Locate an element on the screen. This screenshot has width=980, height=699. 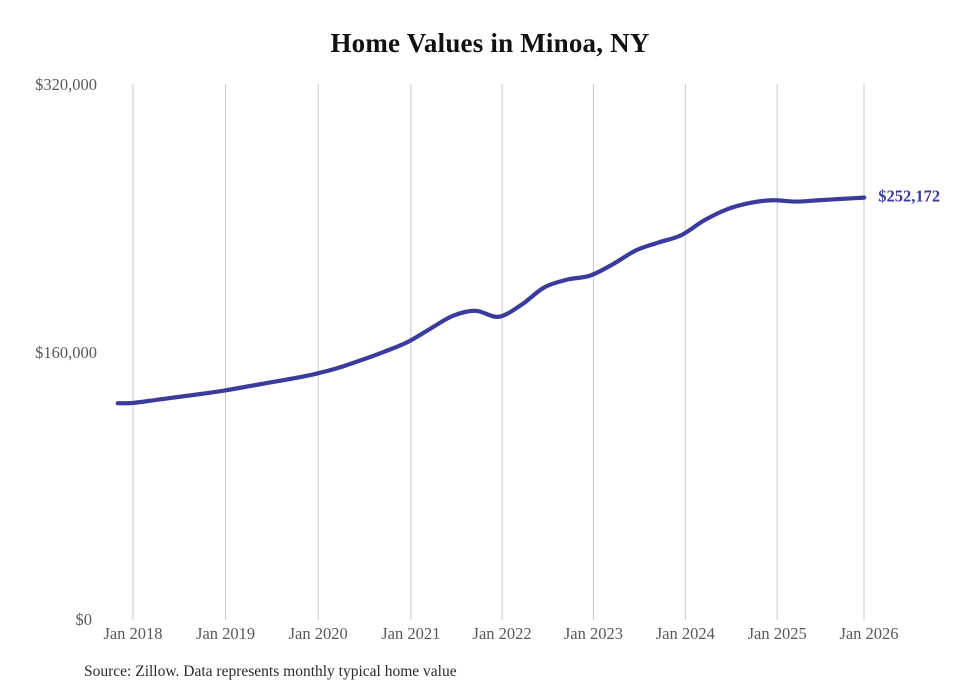
x-tick-label-jan-2023: Jan 2023 is located at coordinates (593, 633).